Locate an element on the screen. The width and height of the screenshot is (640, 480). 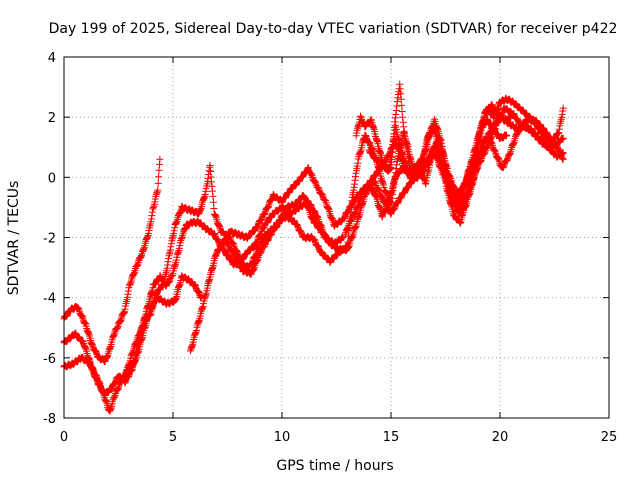
x-tick-label: 15 is located at coordinates (391, 437).